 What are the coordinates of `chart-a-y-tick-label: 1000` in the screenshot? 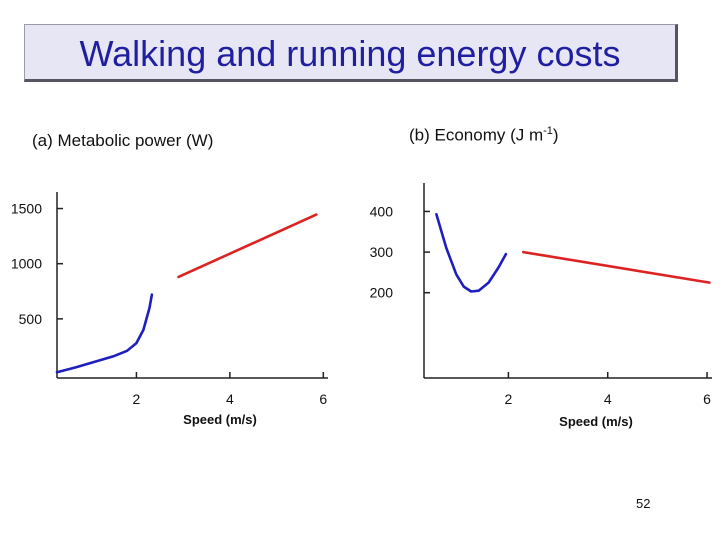 It's located at (26, 264).